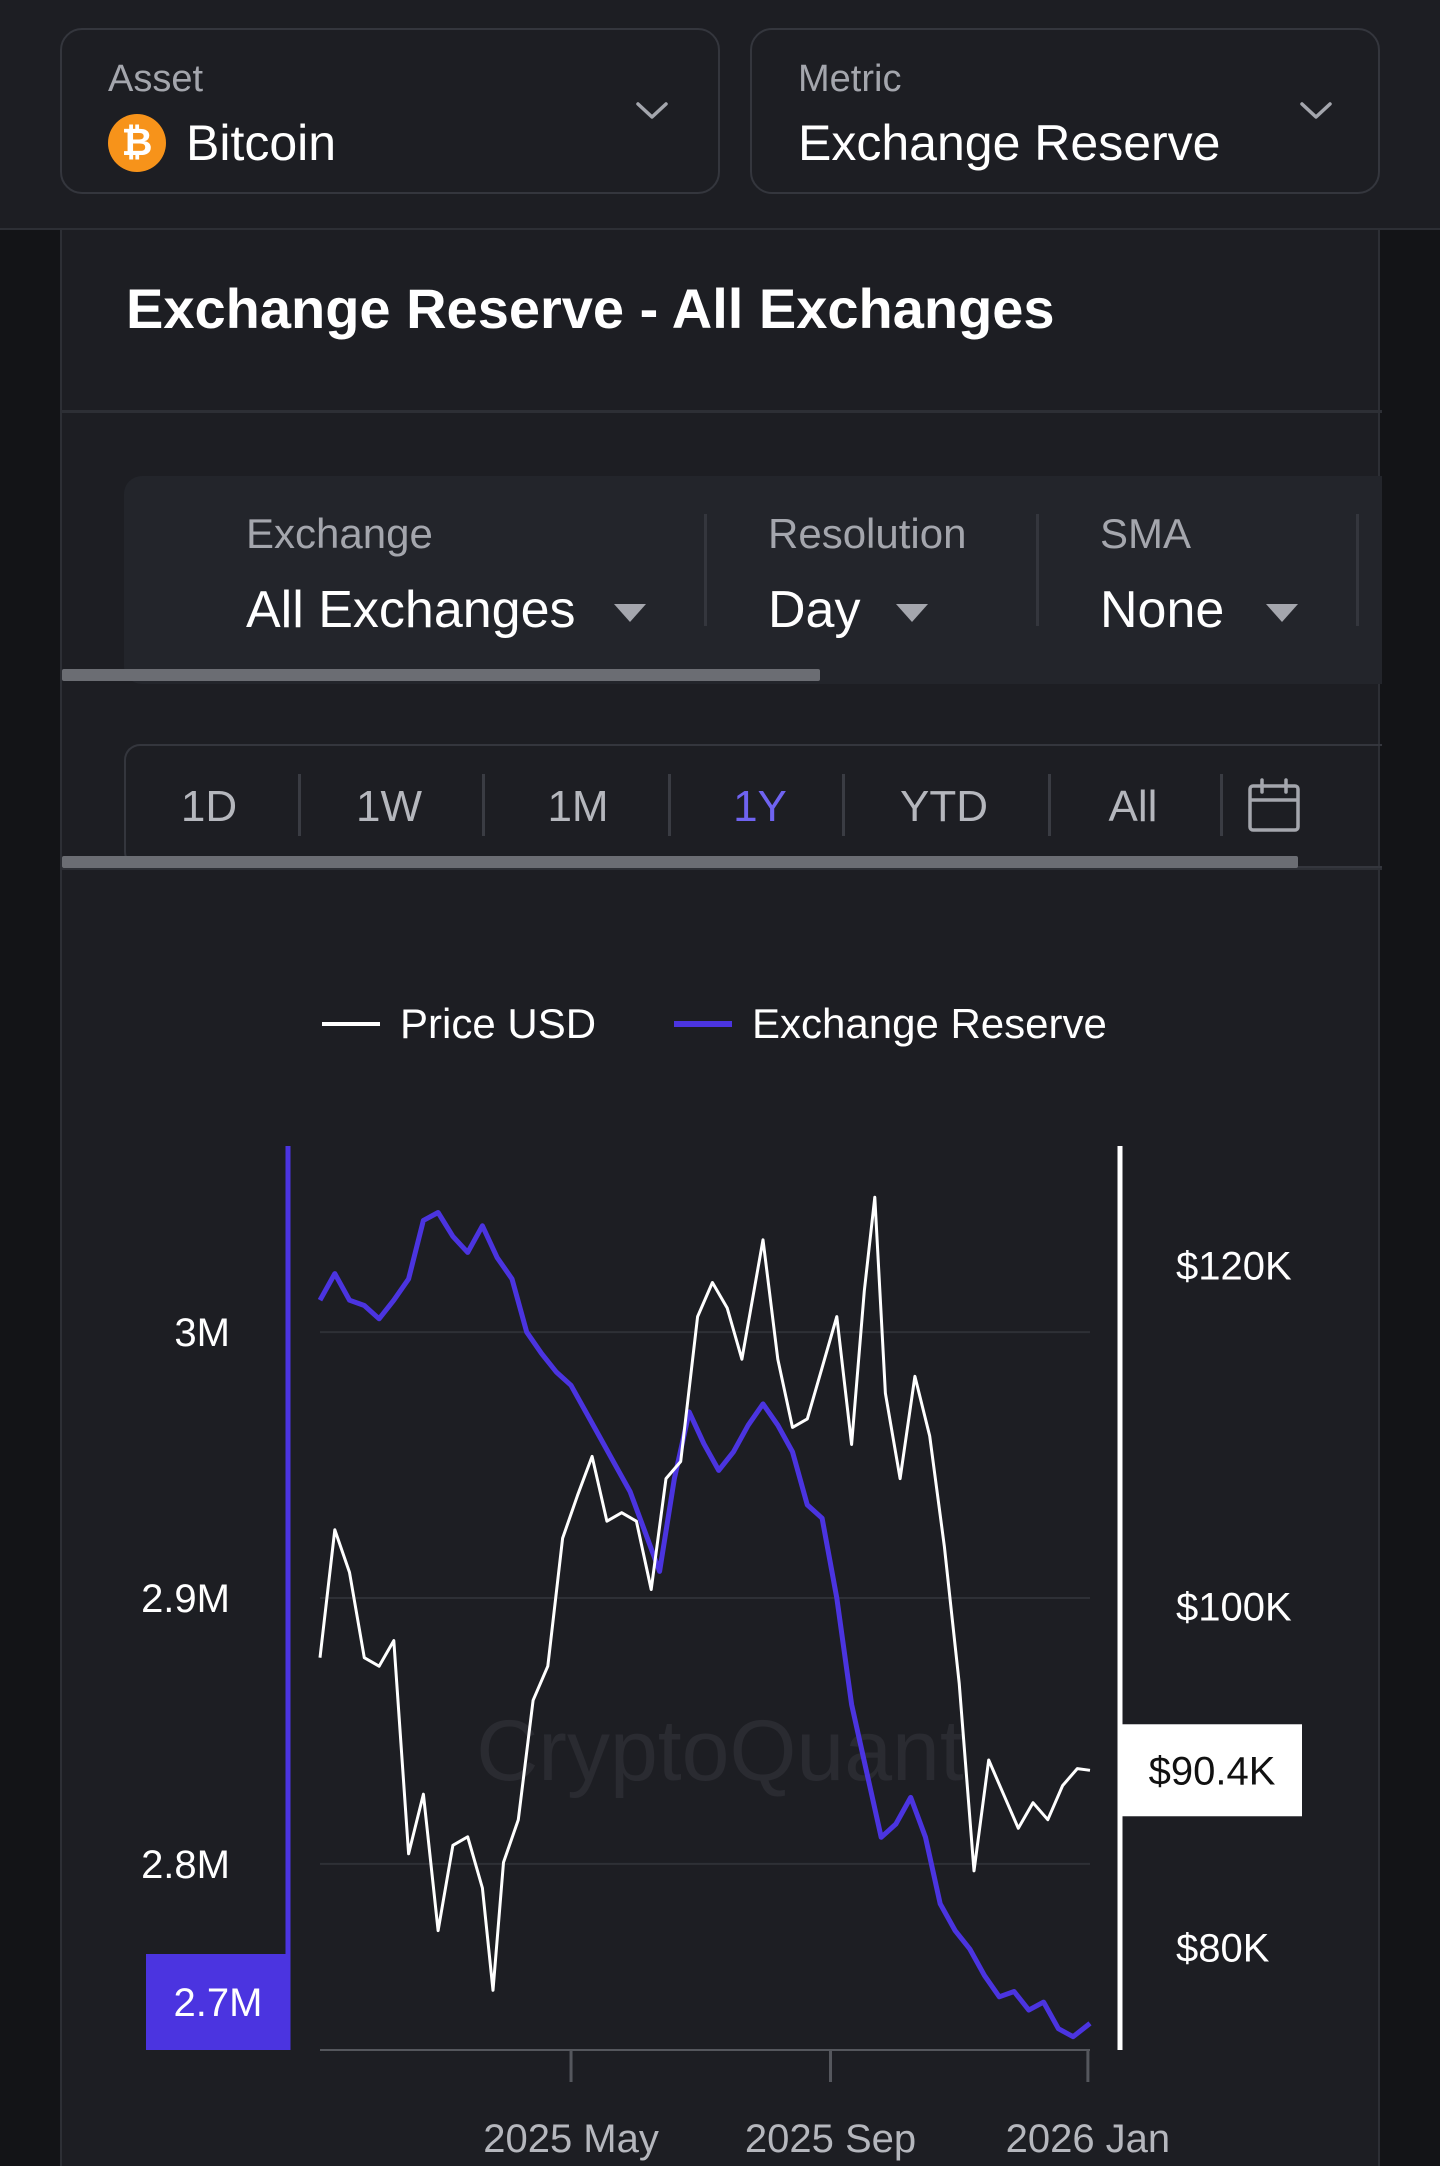 Image resolution: width=1440 pixels, height=2166 pixels. I want to click on current-reserve-tag, so click(218, 2002).